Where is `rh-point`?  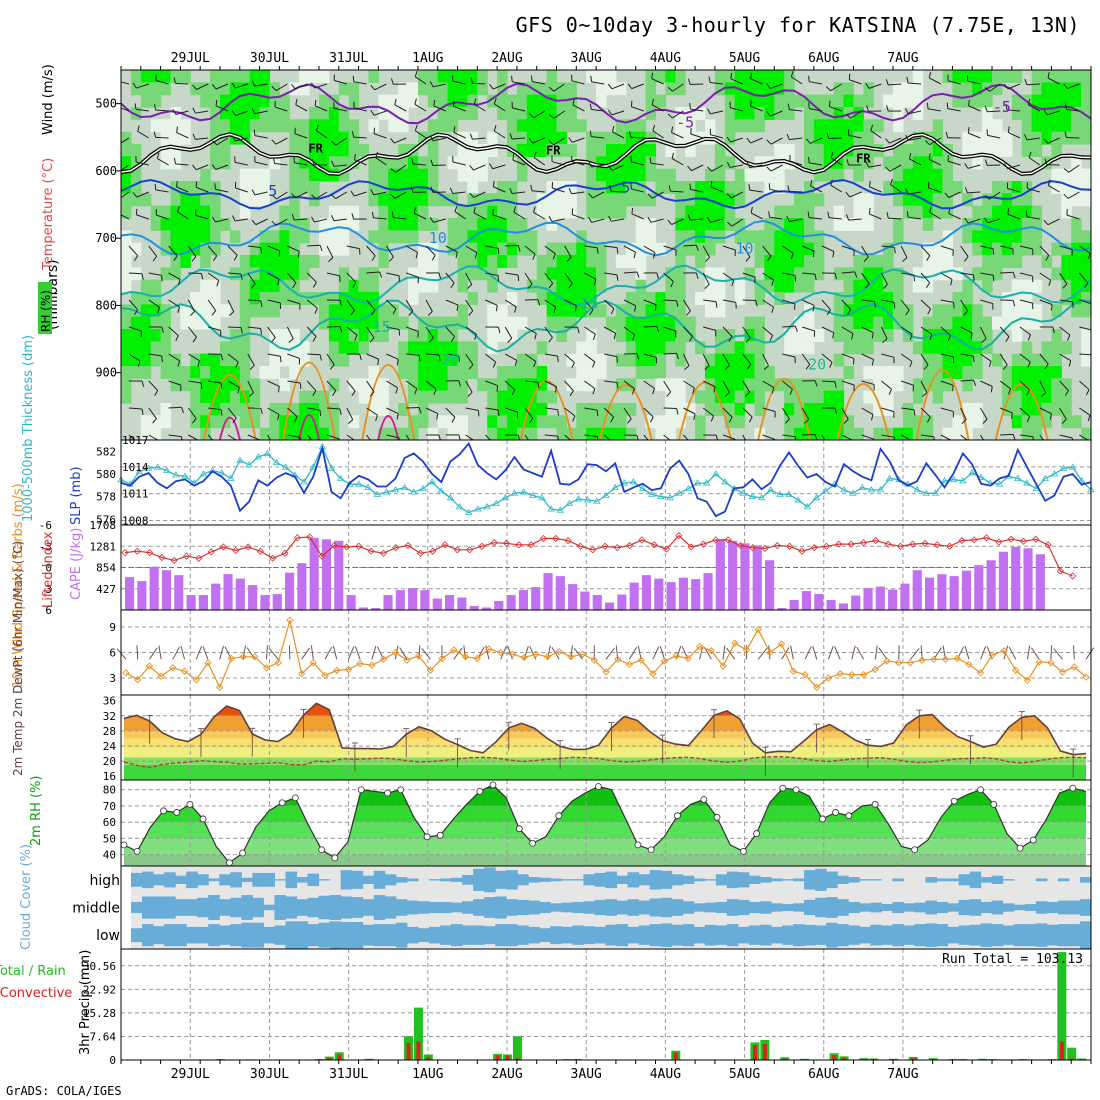 rh-point is located at coordinates (994, 804).